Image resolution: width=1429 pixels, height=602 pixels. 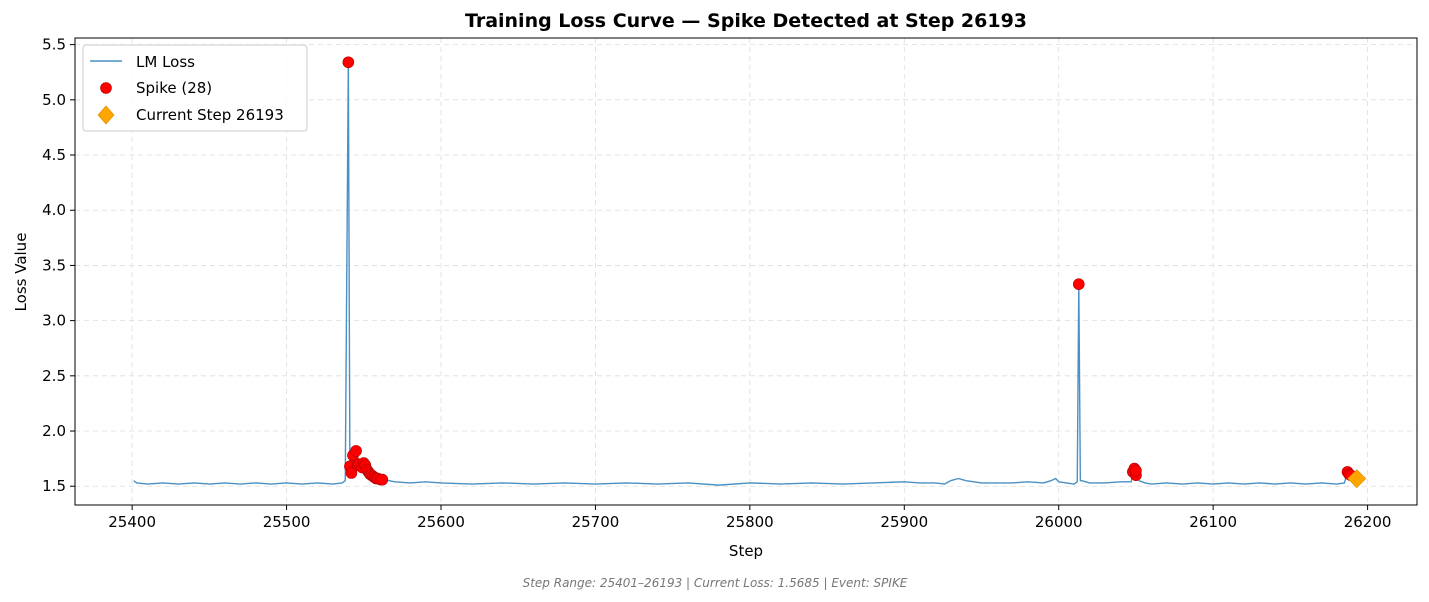 I want to click on x-tick-label: 25400, so click(x=132, y=522).